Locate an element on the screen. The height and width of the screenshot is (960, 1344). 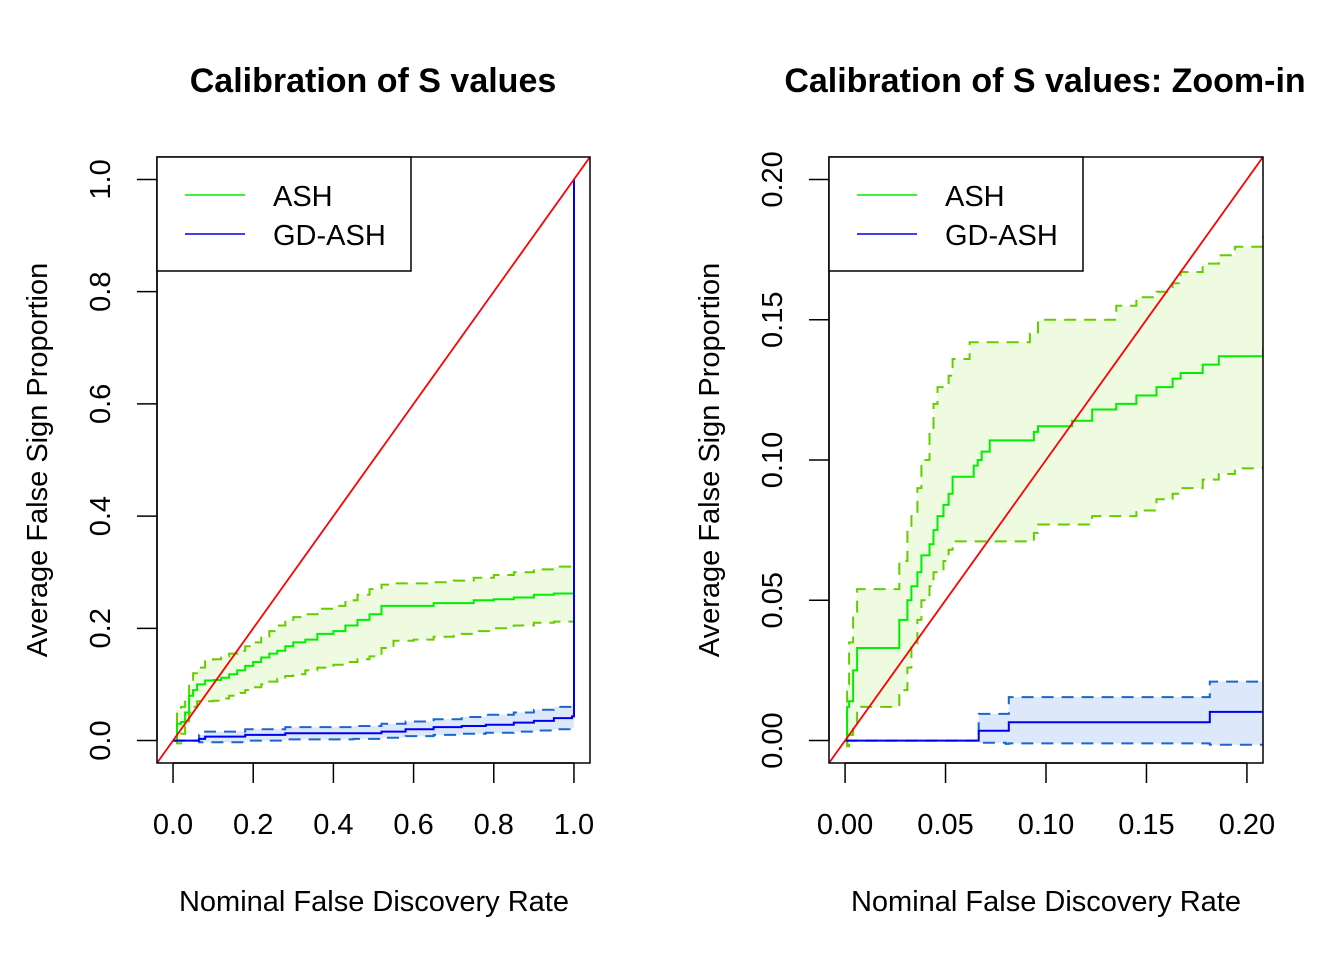
left-ash-lower-bound-line is located at coordinates (373, 682).